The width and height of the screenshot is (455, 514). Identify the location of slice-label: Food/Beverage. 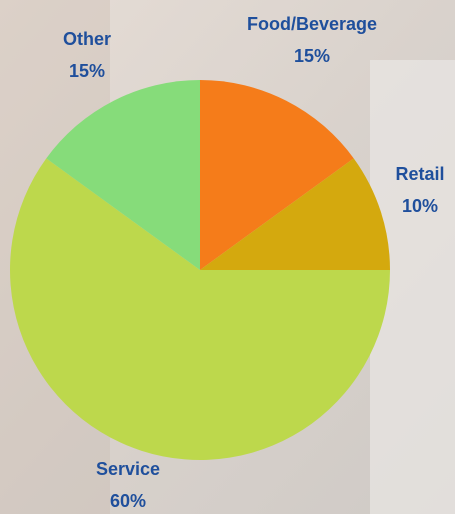
(312, 24).